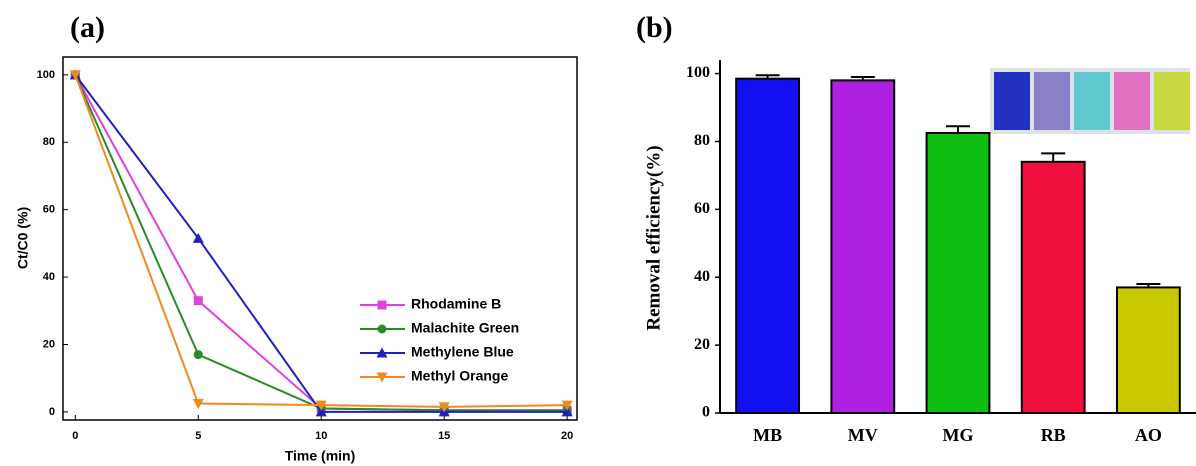 The image size is (1196, 466). What do you see at coordinates (75, 436) in the screenshot?
I see `x-tick-label: 0` at bounding box center [75, 436].